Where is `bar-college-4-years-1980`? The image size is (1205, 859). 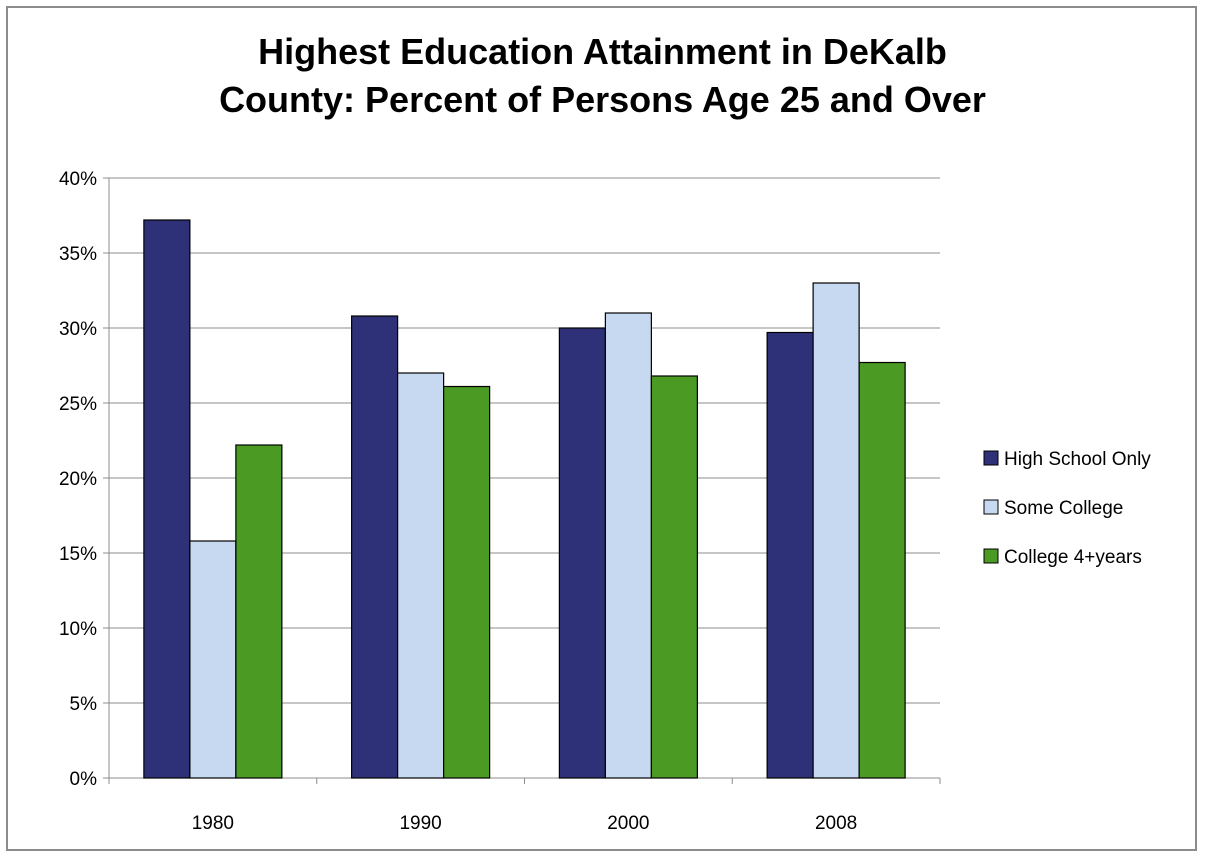
bar-college-4-years-1980 is located at coordinates (259, 611).